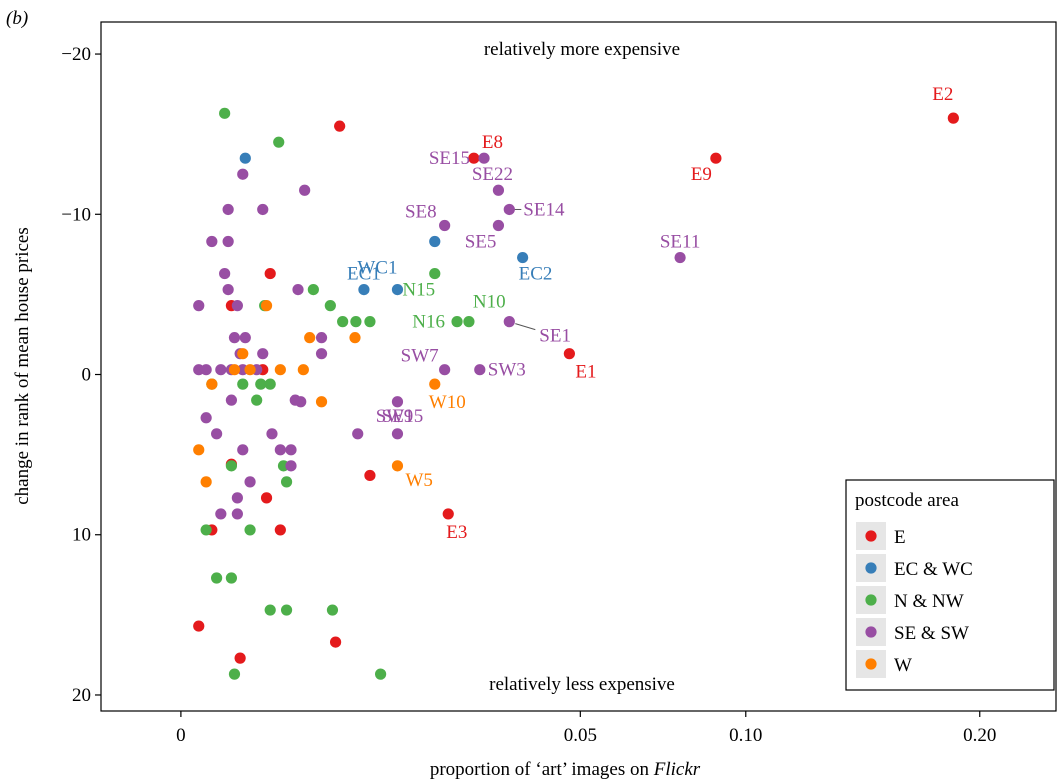 The image size is (1058, 783). Describe the element at coordinates (418, 480) in the screenshot. I see `point-label: W5` at that location.